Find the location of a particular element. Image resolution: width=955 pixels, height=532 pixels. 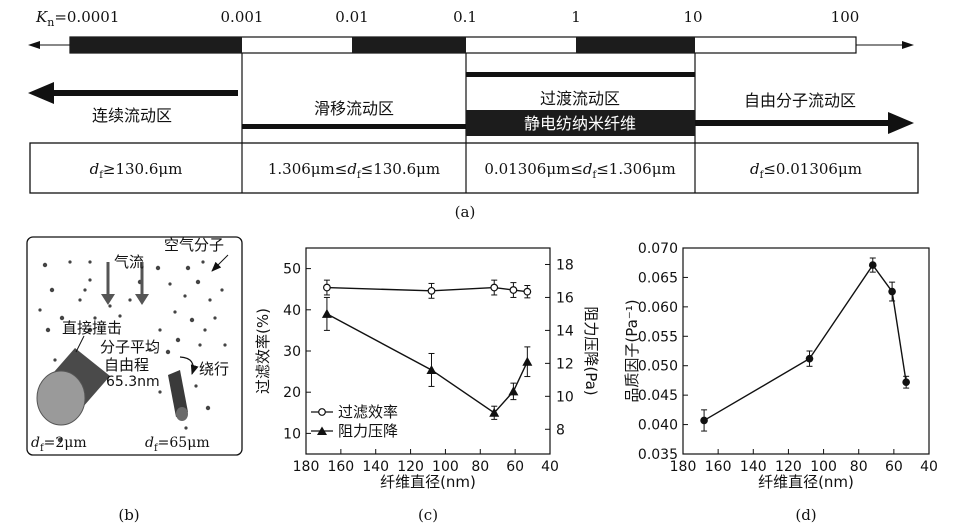

transition-bar is located at coordinates (580, 74).